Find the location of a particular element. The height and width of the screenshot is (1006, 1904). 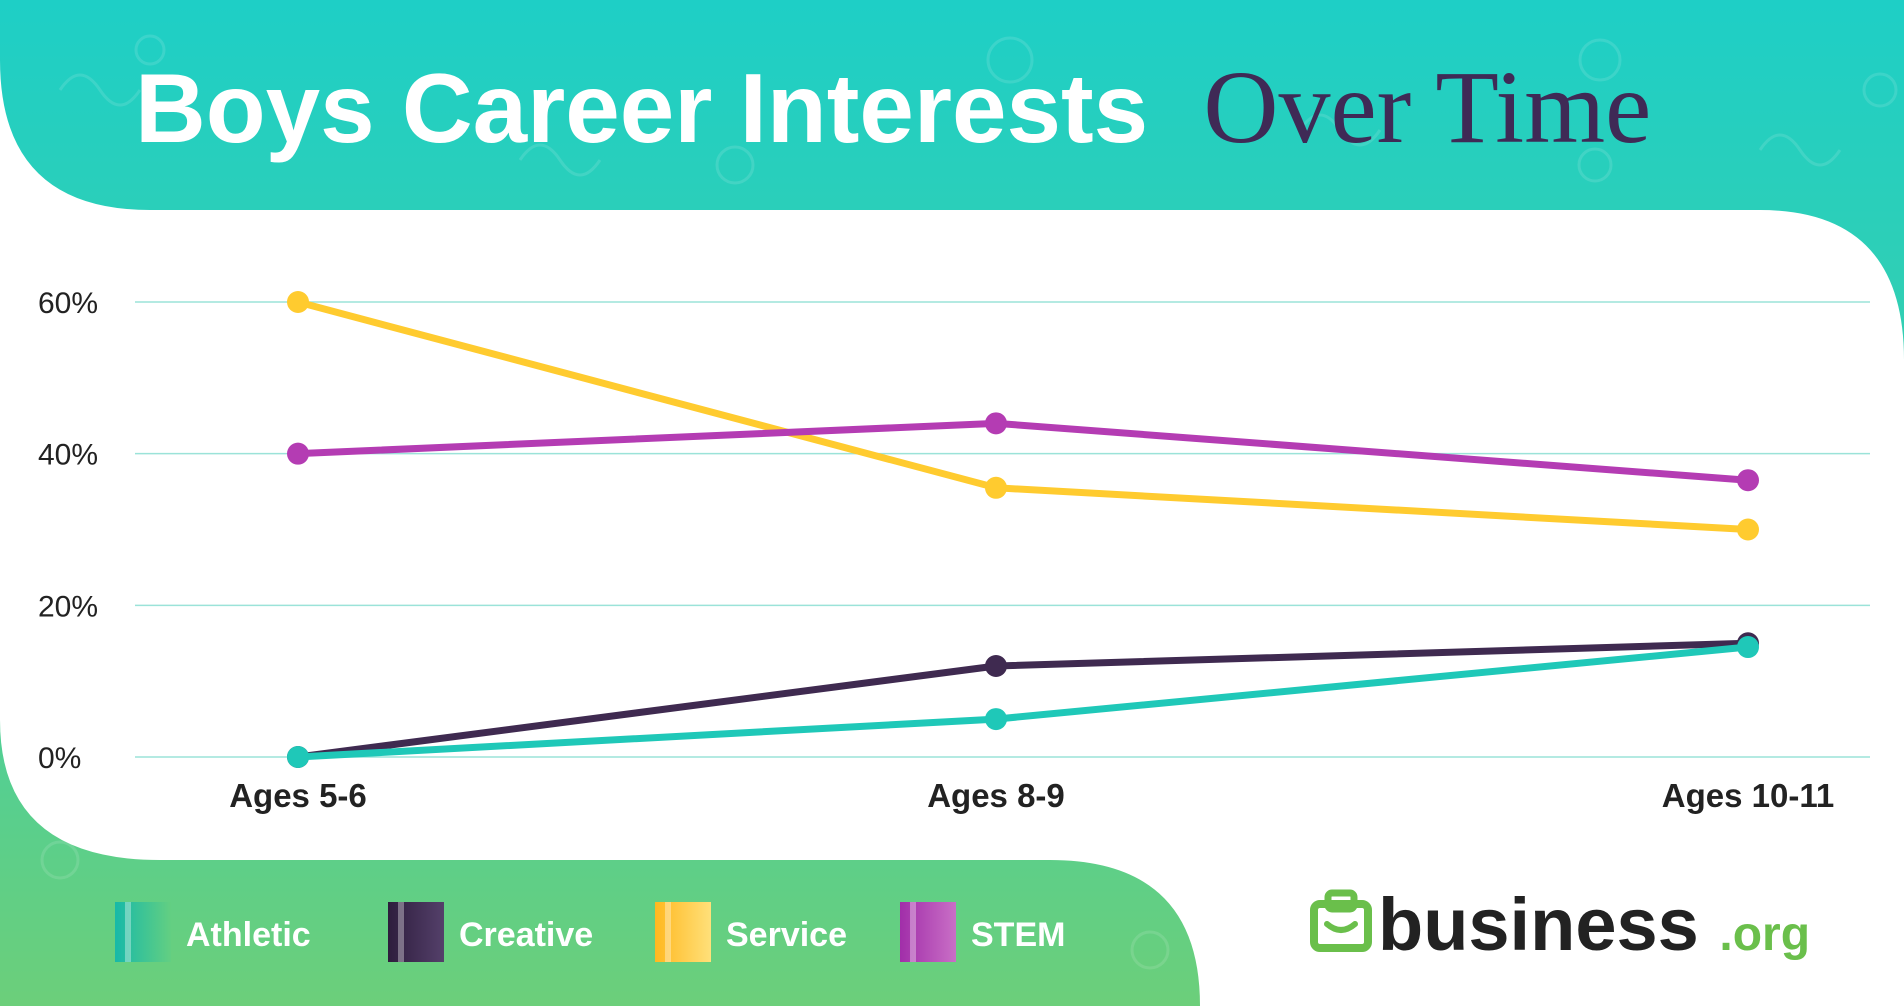

x-tick-label: Ages 5-6 is located at coordinates (298, 795).